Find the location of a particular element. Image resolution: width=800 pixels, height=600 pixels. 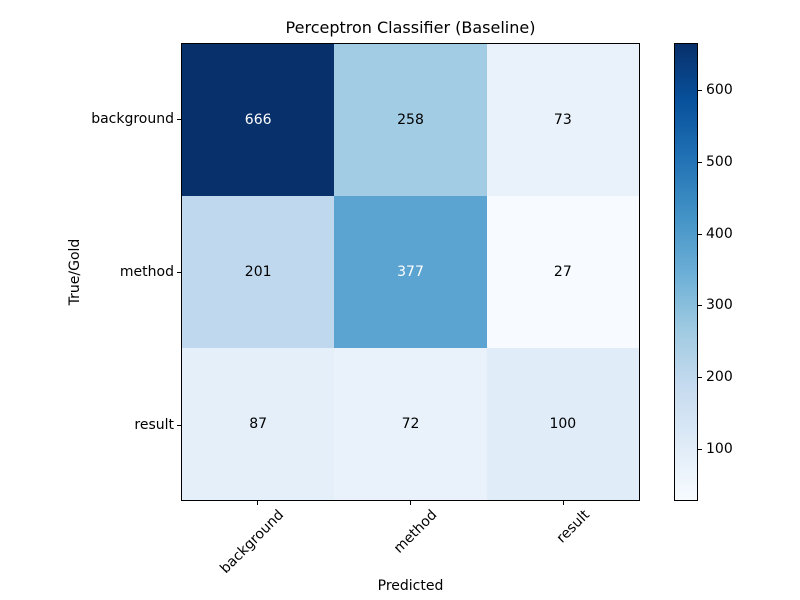

heatmap-cell-r2c2: 100 is located at coordinates (562, 424).